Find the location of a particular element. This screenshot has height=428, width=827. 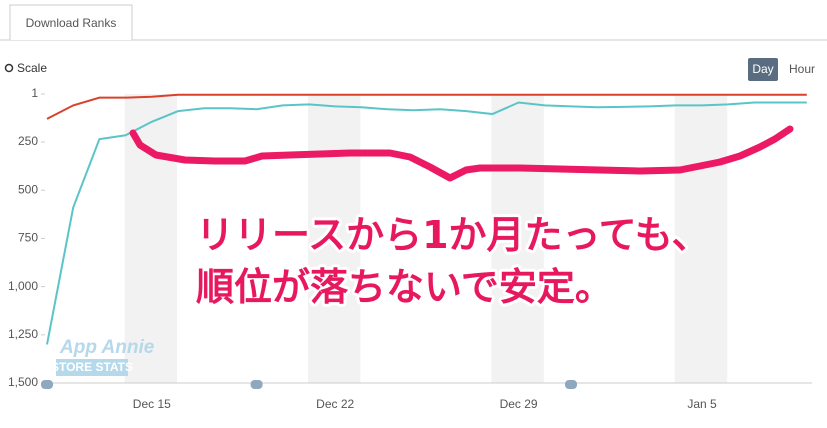

y-tick-label: 250 is located at coordinates (28, 141).